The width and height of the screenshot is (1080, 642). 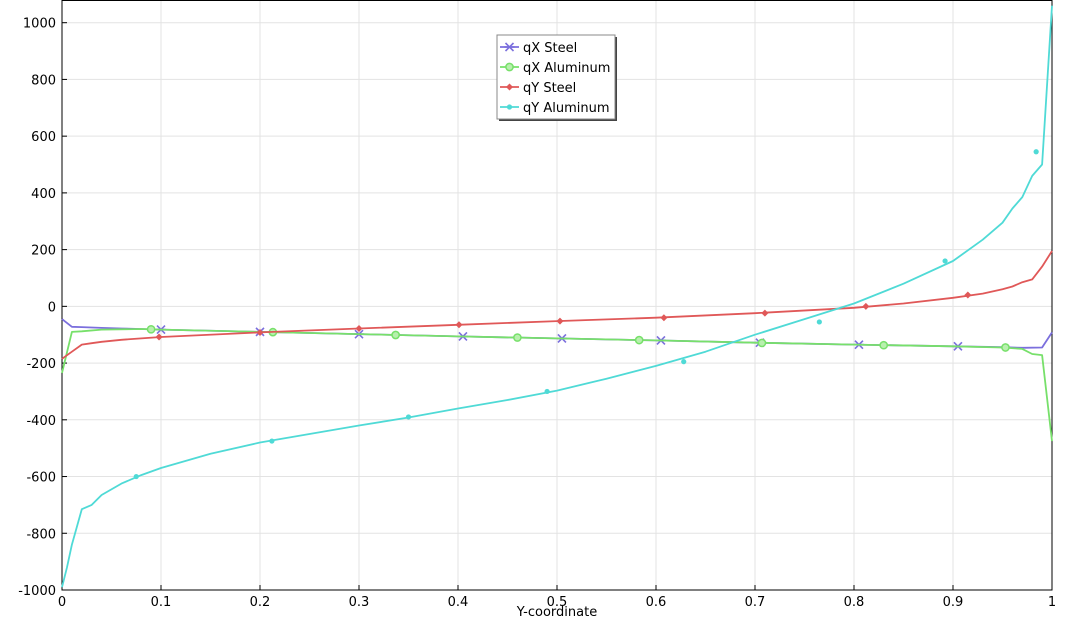 I want to click on legend-box, so click(x=556, y=77).